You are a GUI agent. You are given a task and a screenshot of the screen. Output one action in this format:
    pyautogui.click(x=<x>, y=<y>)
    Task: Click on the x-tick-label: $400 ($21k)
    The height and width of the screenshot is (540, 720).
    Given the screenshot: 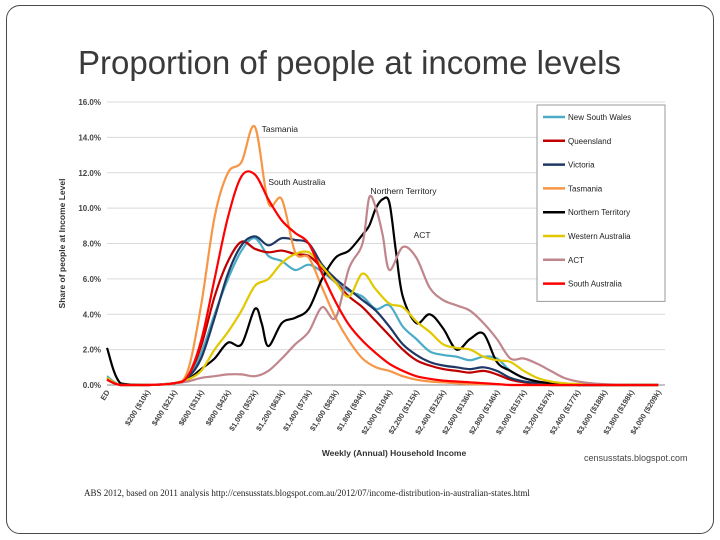 What is the action you would take?
    pyautogui.click(x=164, y=407)
    